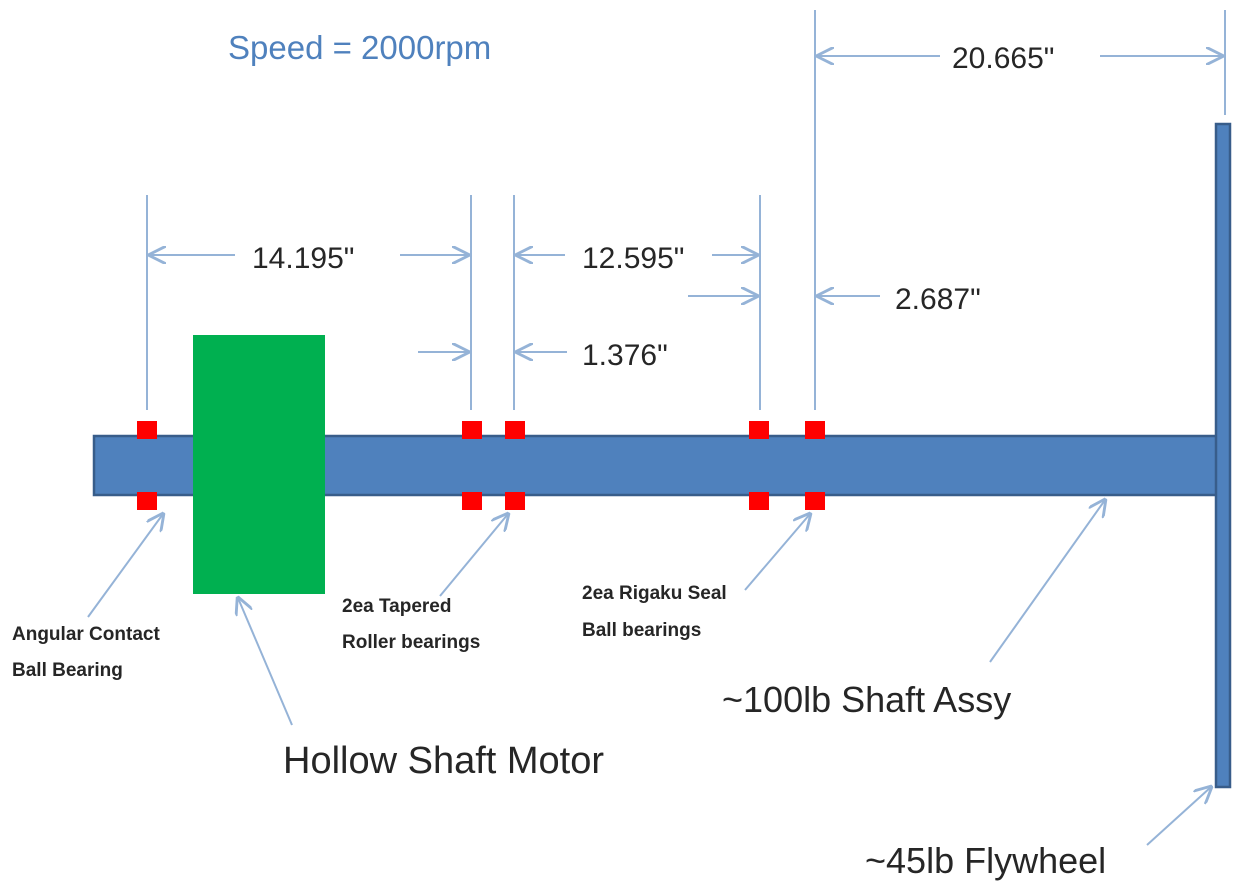 The image size is (1240, 886). What do you see at coordinates (515, 501) in the screenshot?
I see `bearing-tapered-2-bottom` at bounding box center [515, 501].